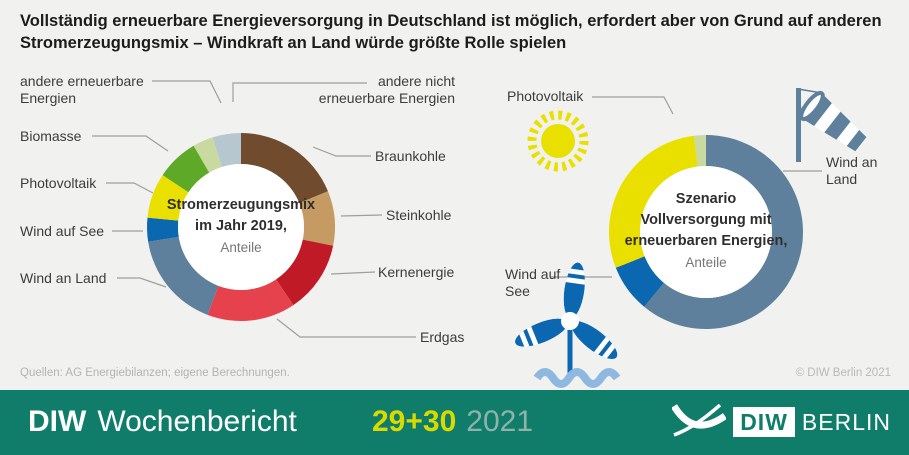 This screenshot has height=455, width=909. What do you see at coordinates (558, 141) in the screenshot?
I see `sun-icon` at bounding box center [558, 141].